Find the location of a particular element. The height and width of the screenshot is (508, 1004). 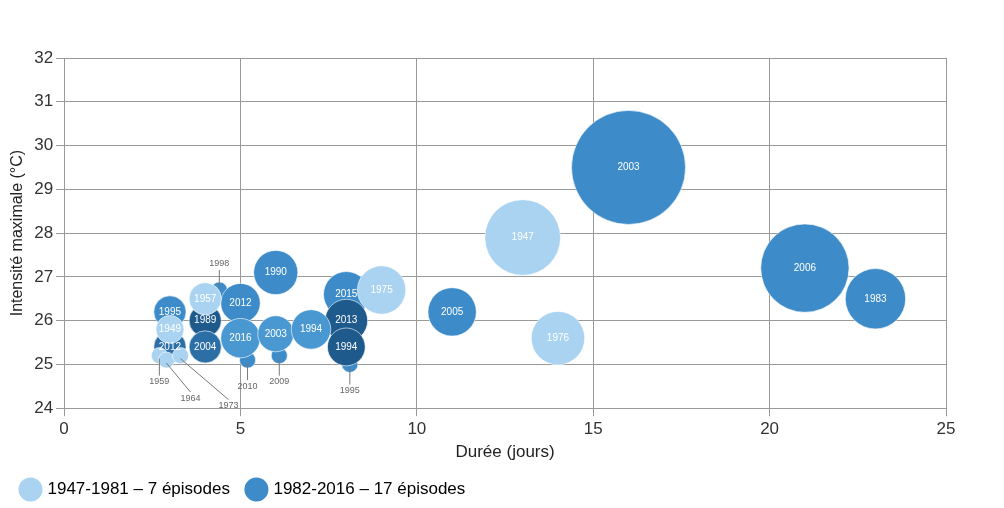

annotation: 2013 is located at coordinates (346, 320).